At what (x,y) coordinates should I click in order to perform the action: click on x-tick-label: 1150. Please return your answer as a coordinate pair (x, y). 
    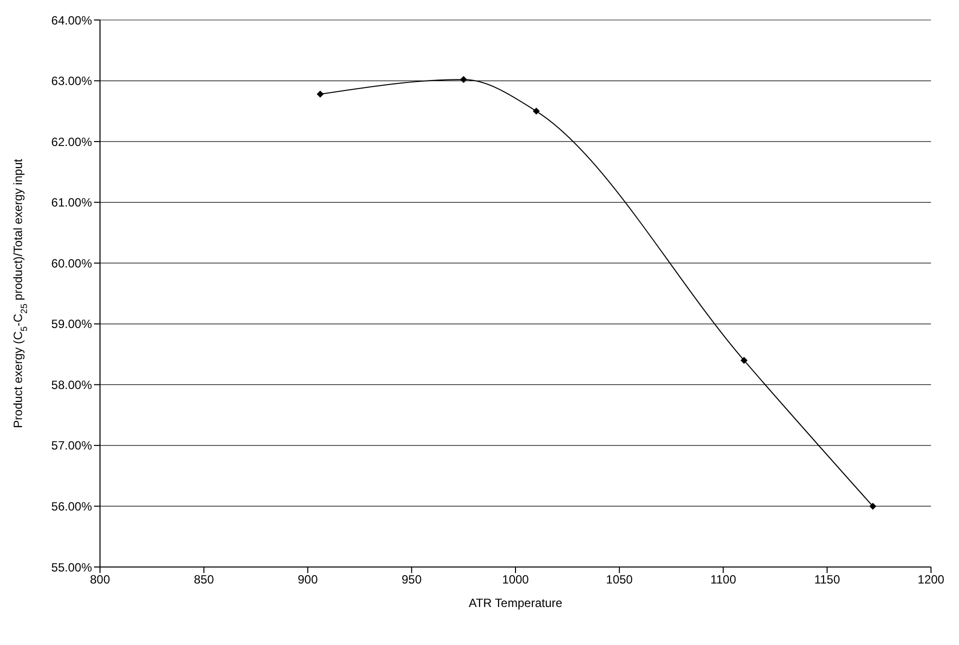
    Looking at the image, I should click on (827, 579).